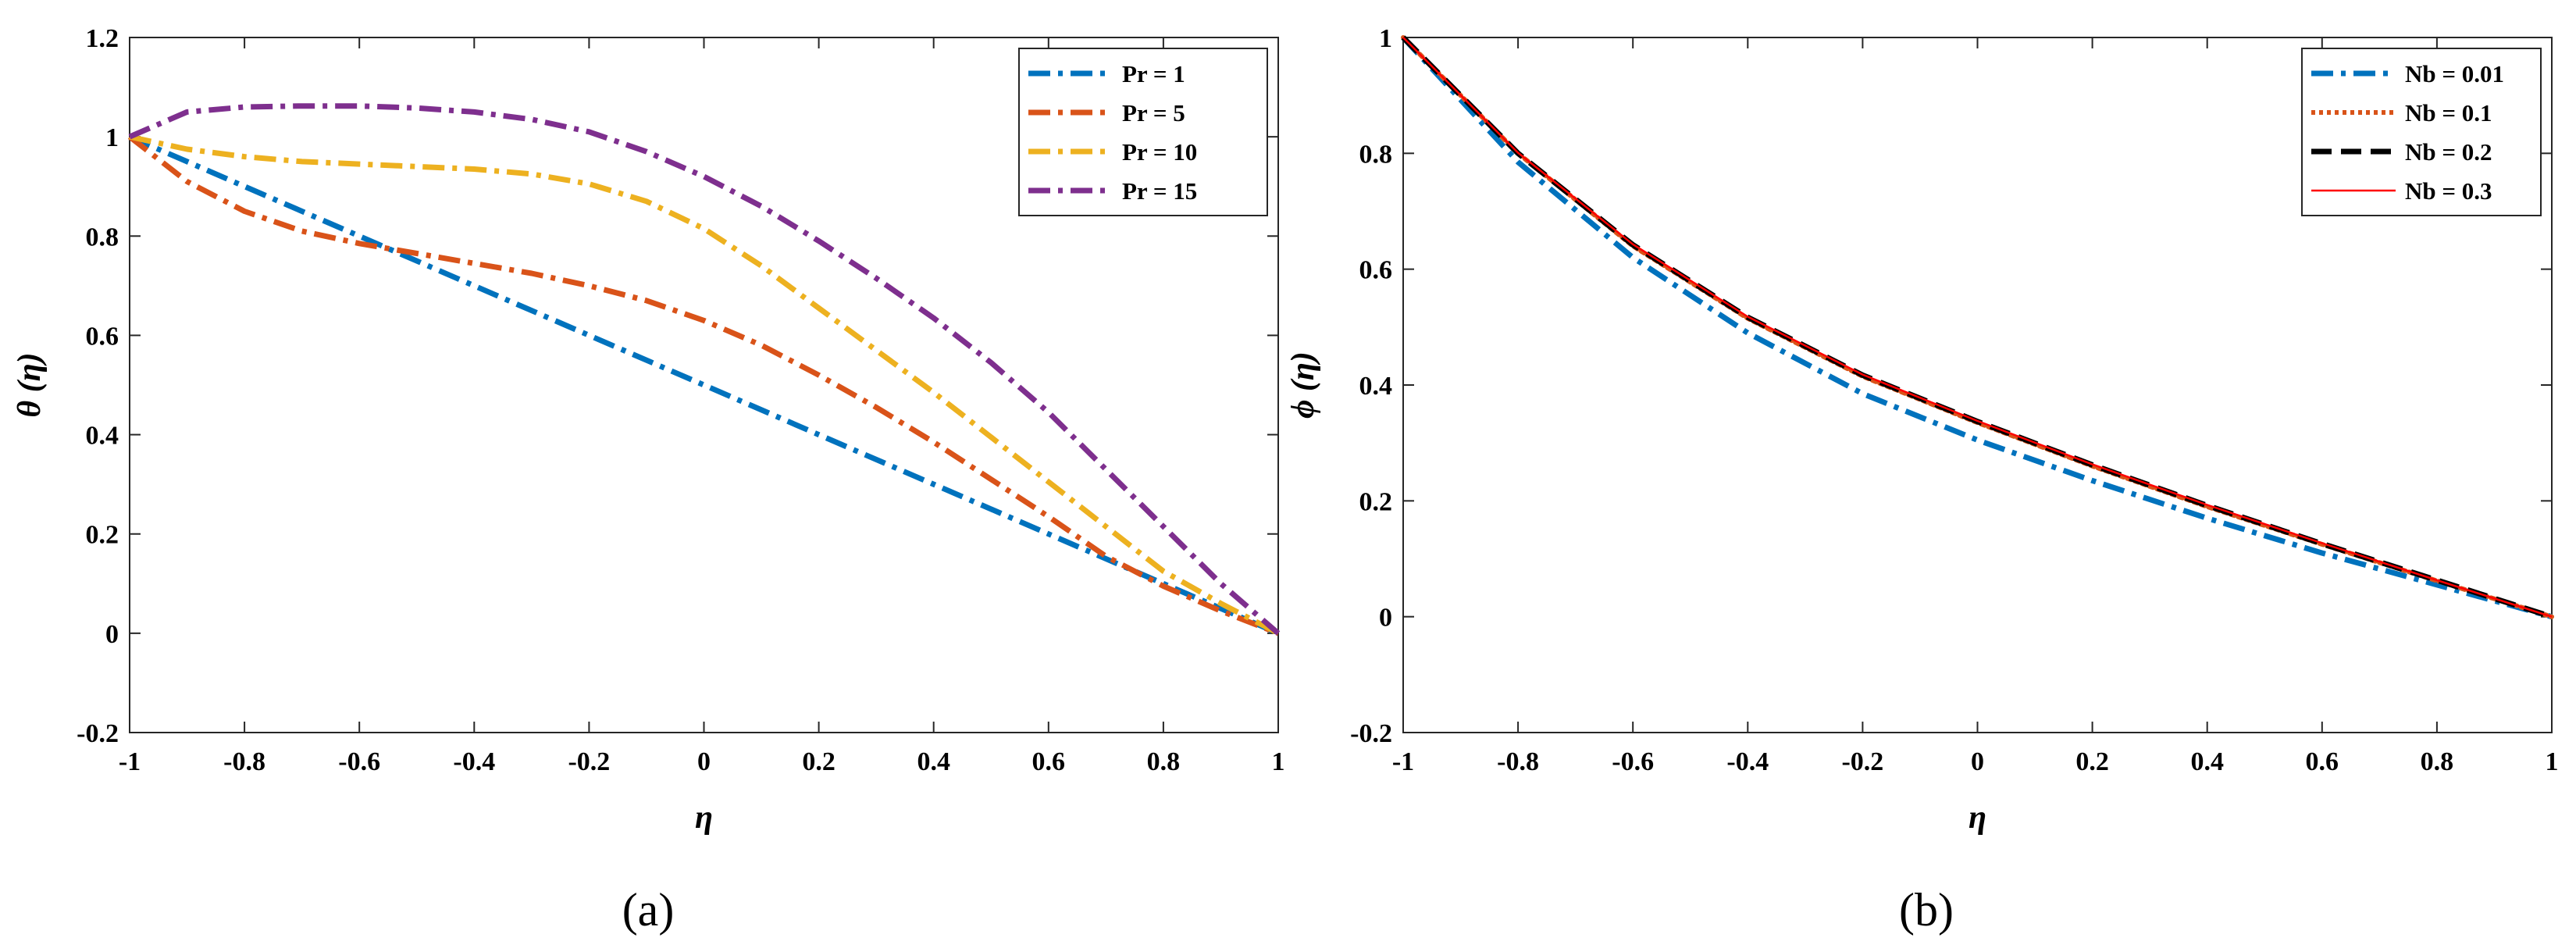  What do you see at coordinates (1153, 113) in the screenshot?
I see `legend-entry-1: Pr = 5` at bounding box center [1153, 113].